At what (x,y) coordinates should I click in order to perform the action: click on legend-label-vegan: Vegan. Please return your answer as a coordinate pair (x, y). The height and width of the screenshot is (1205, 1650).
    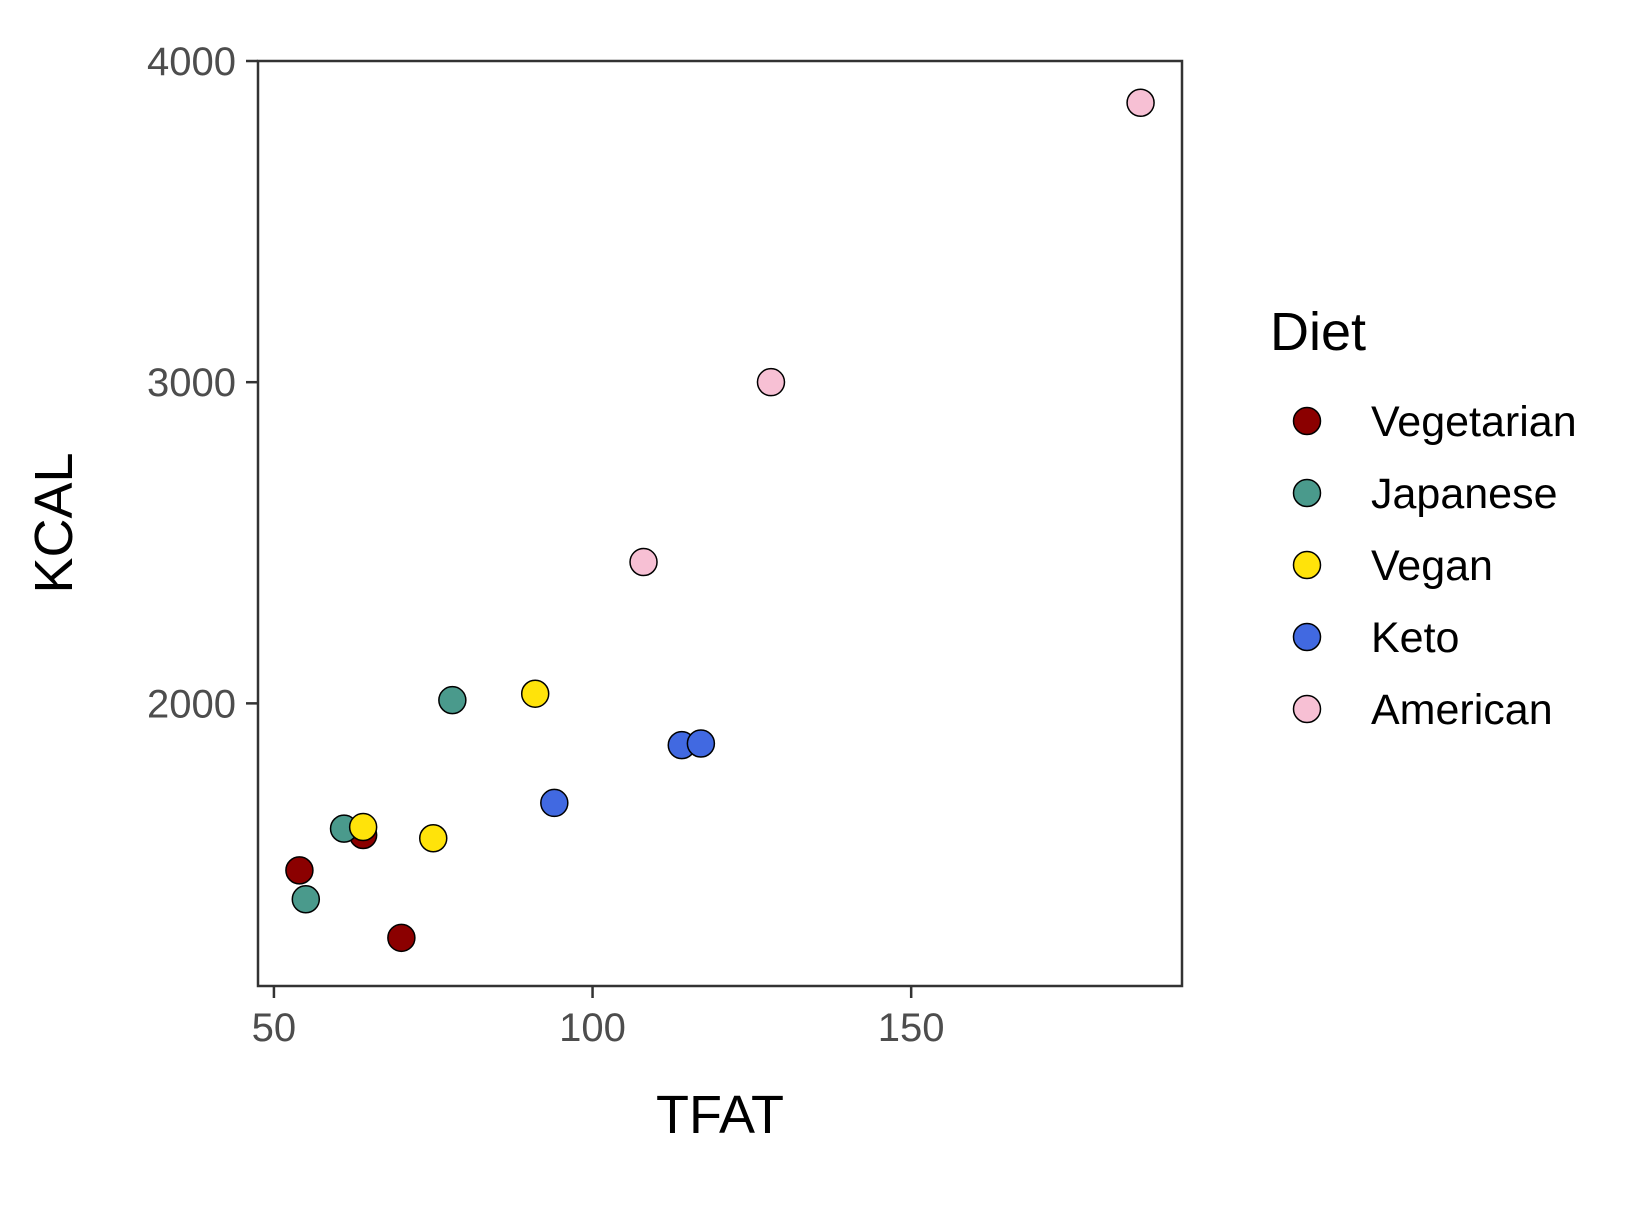
    Looking at the image, I should click on (1432, 566).